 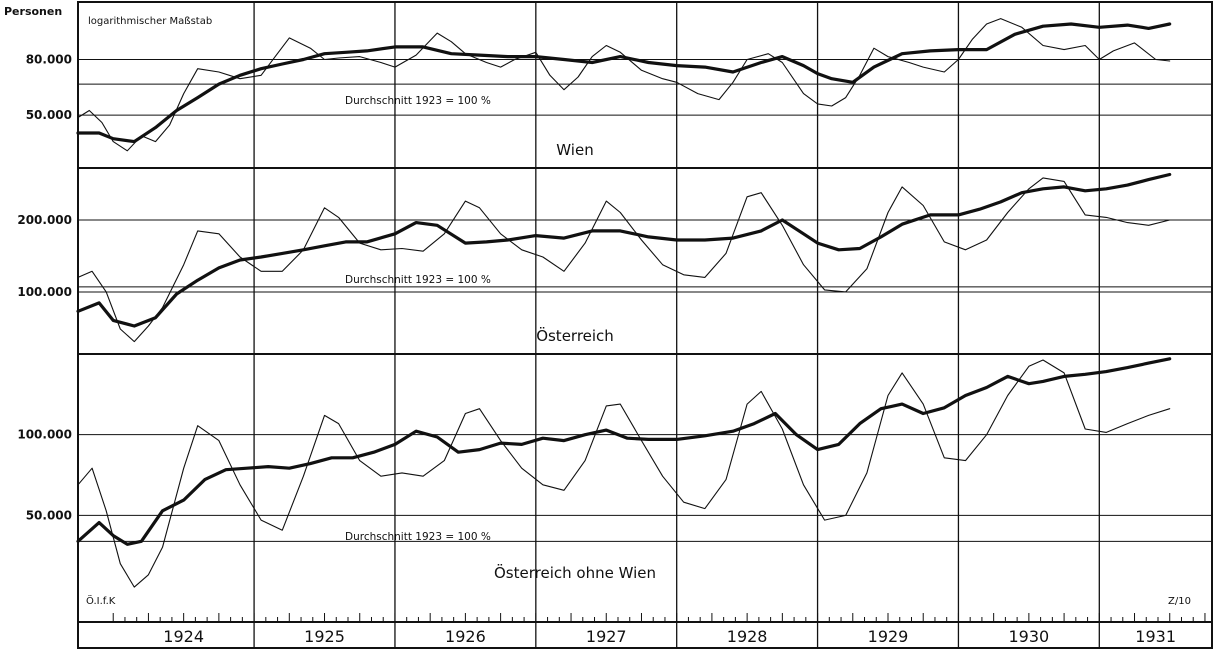 I want to click on figure-code-label: Z/10, so click(x=1179, y=601).